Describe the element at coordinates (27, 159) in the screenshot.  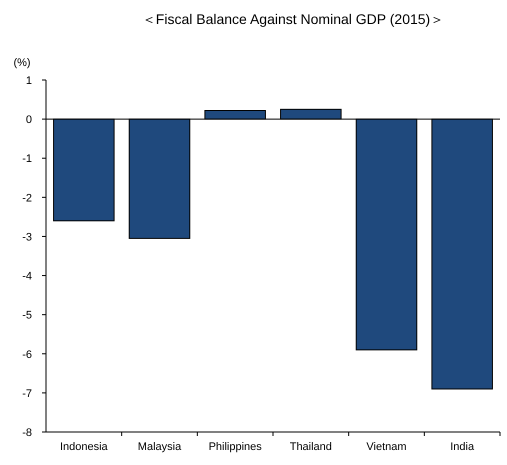
I see `ytick: -1` at that location.